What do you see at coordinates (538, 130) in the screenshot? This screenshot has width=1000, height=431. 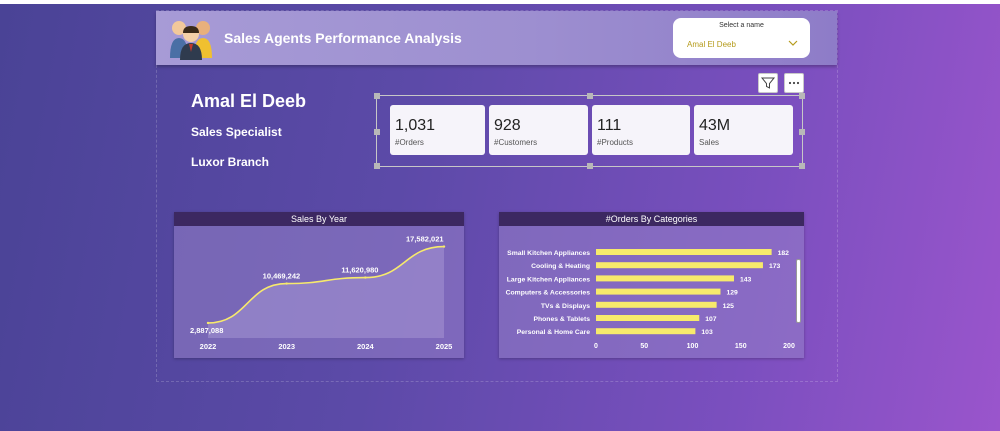 I see `kpi-card-customers: 928 #Customers` at bounding box center [538, 130].